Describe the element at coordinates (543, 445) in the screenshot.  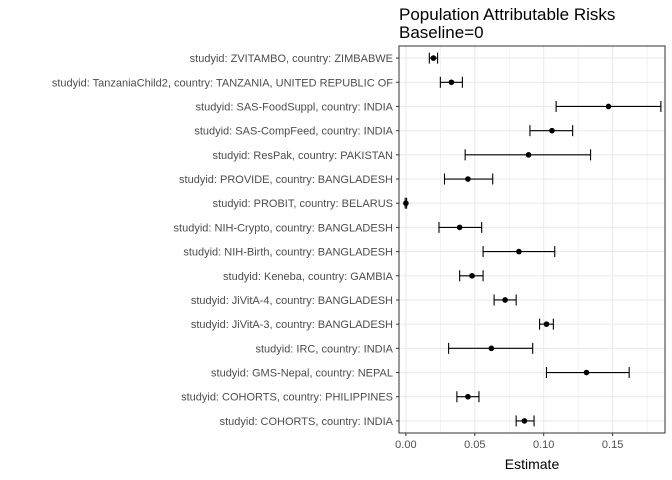
I see `x-tick-label: 0.10` at that location.